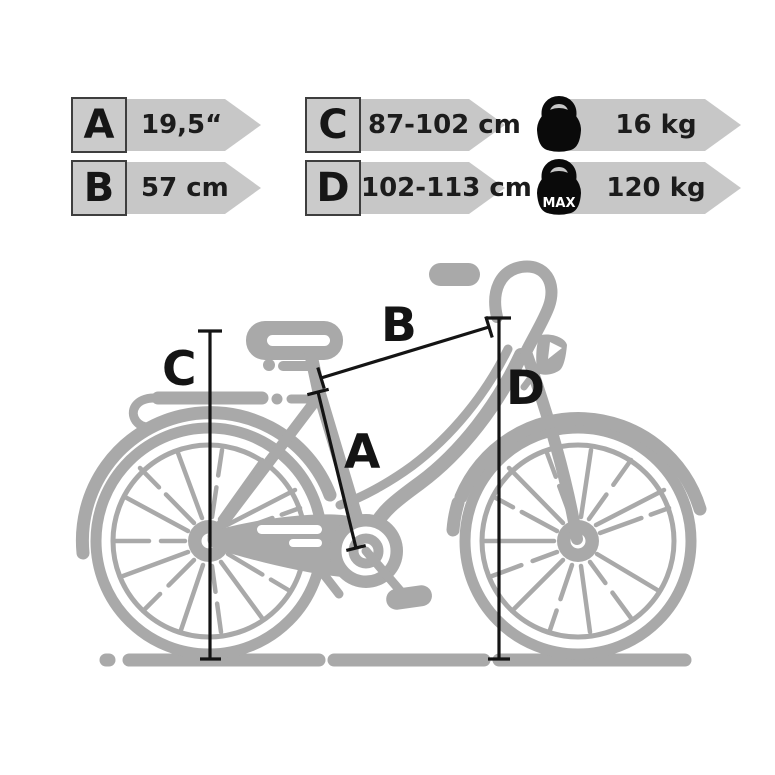 This screenshot has width=775, height=775. Describe the element at coordinates (192, 495) in the screenshot. I see `measure-c: C` at that location.